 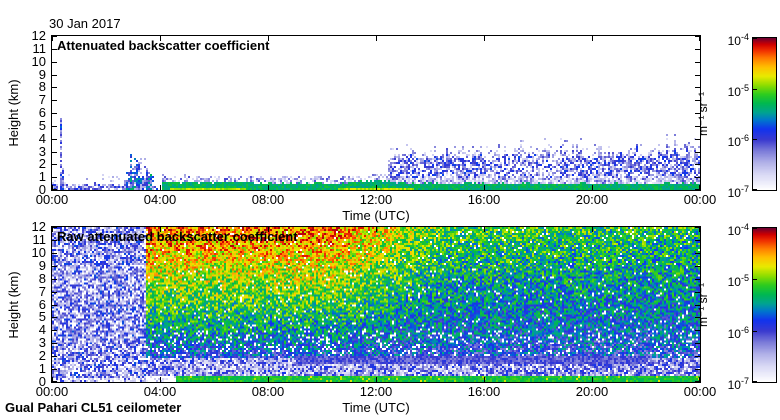 I want to click on instrument-caption: Gual Pahari CL51 ceilometer, so click(x=93, y=407).